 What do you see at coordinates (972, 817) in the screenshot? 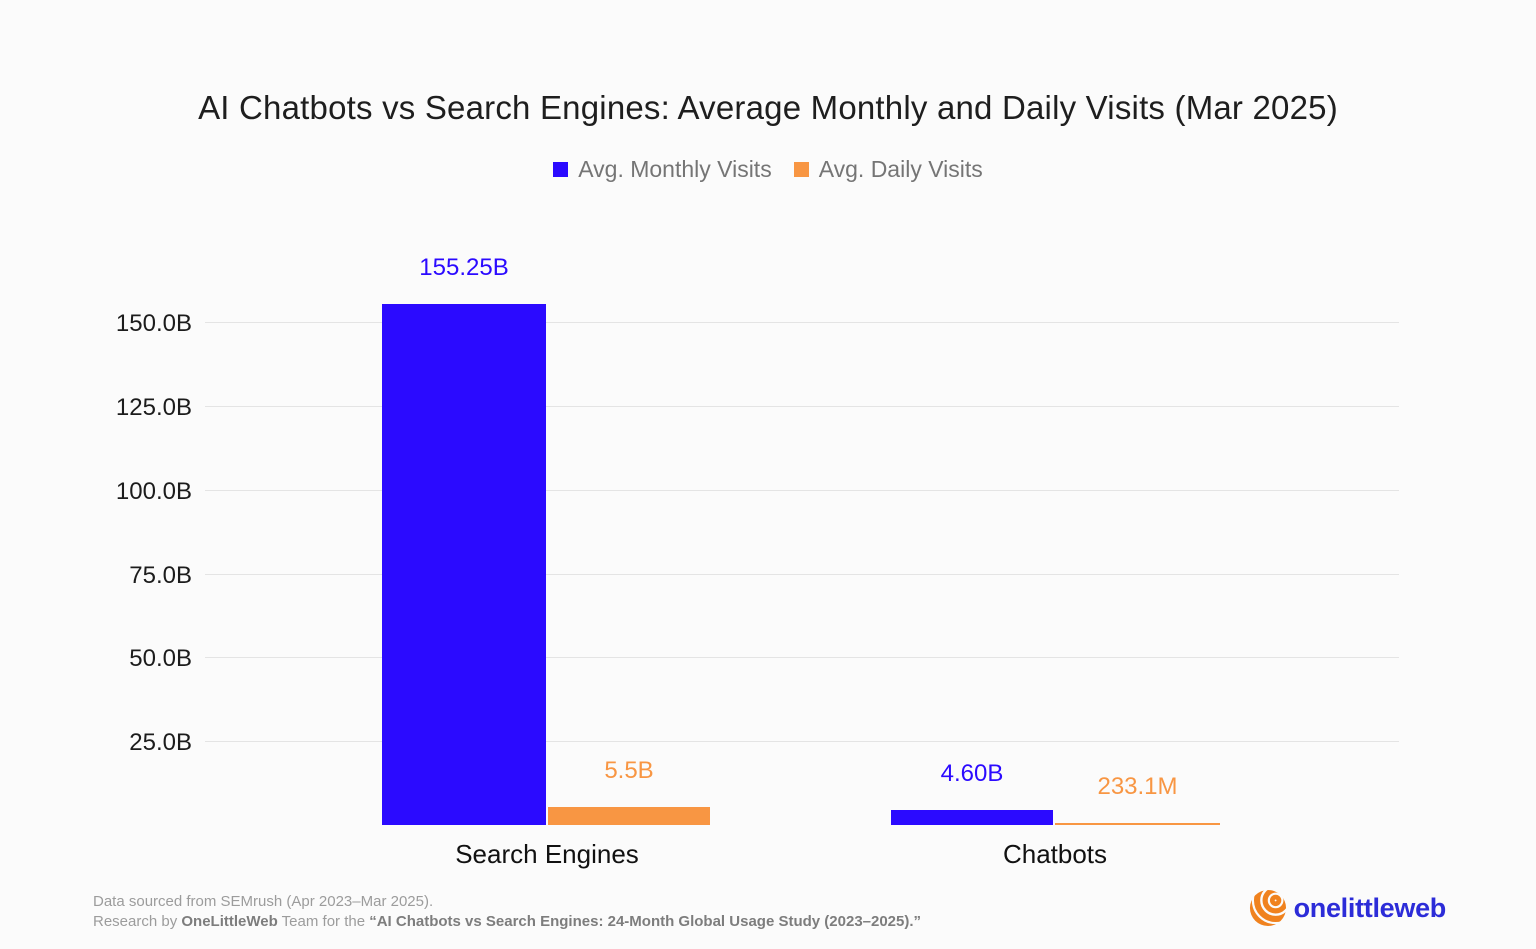
I see `bar-chatbots-monthly` at bounding box center [972, 817].